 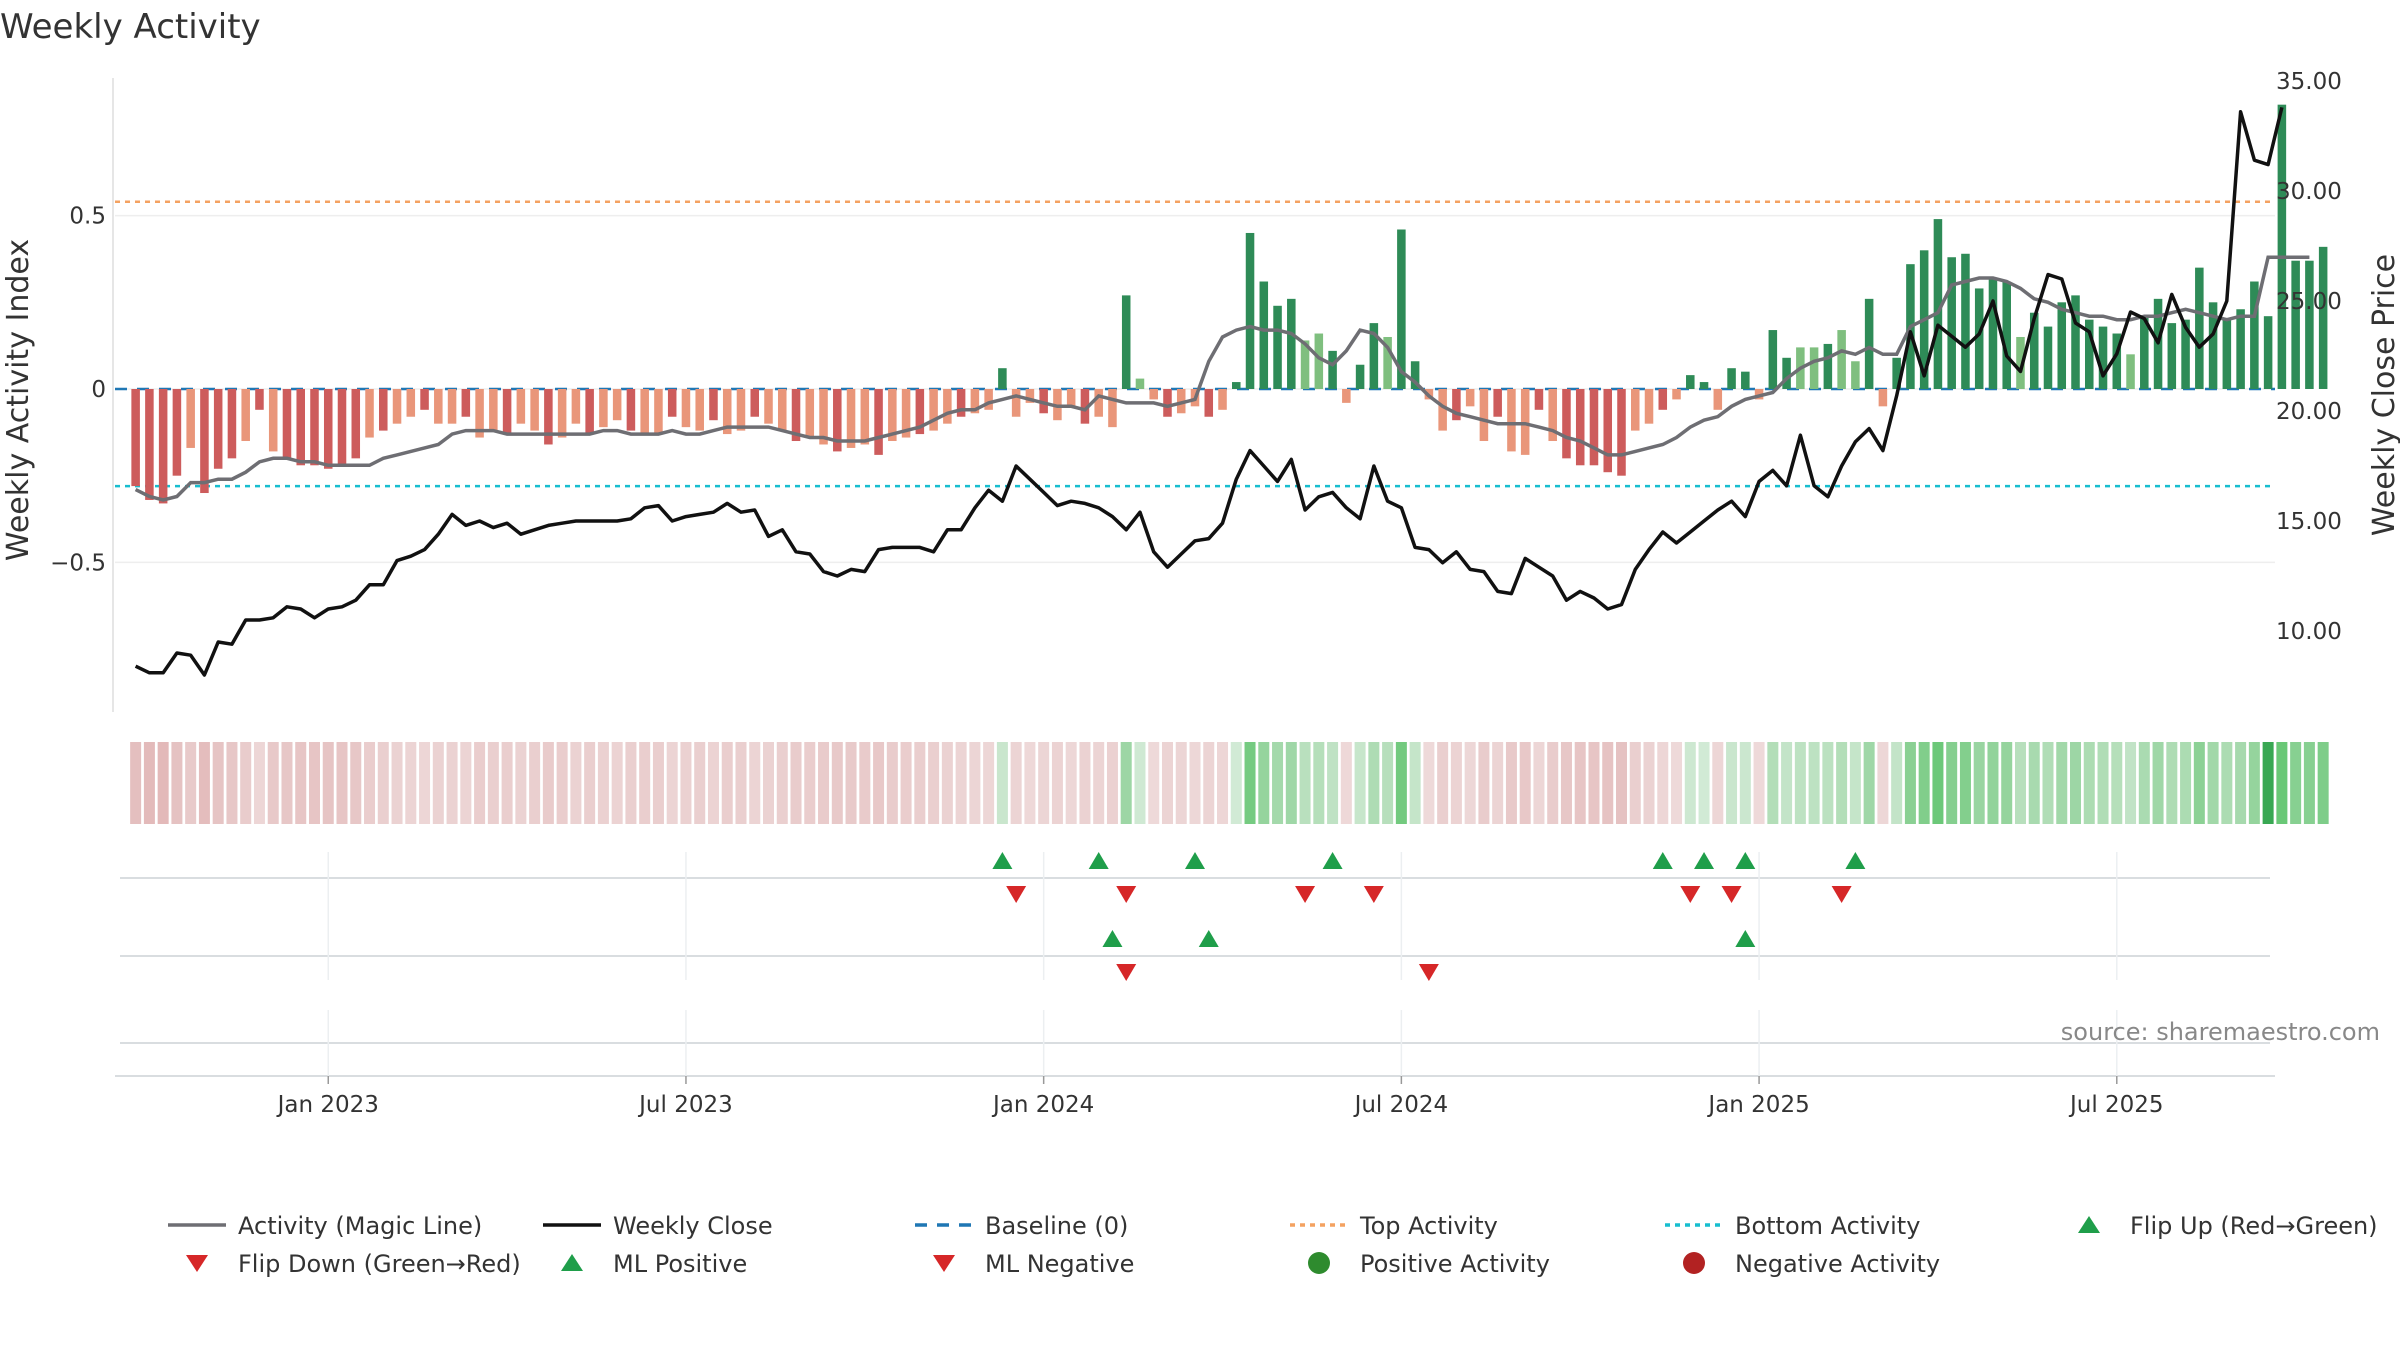 I want to click on legend-magic-line-label: Activity (Magic Line), so click(x=360, y=1226).